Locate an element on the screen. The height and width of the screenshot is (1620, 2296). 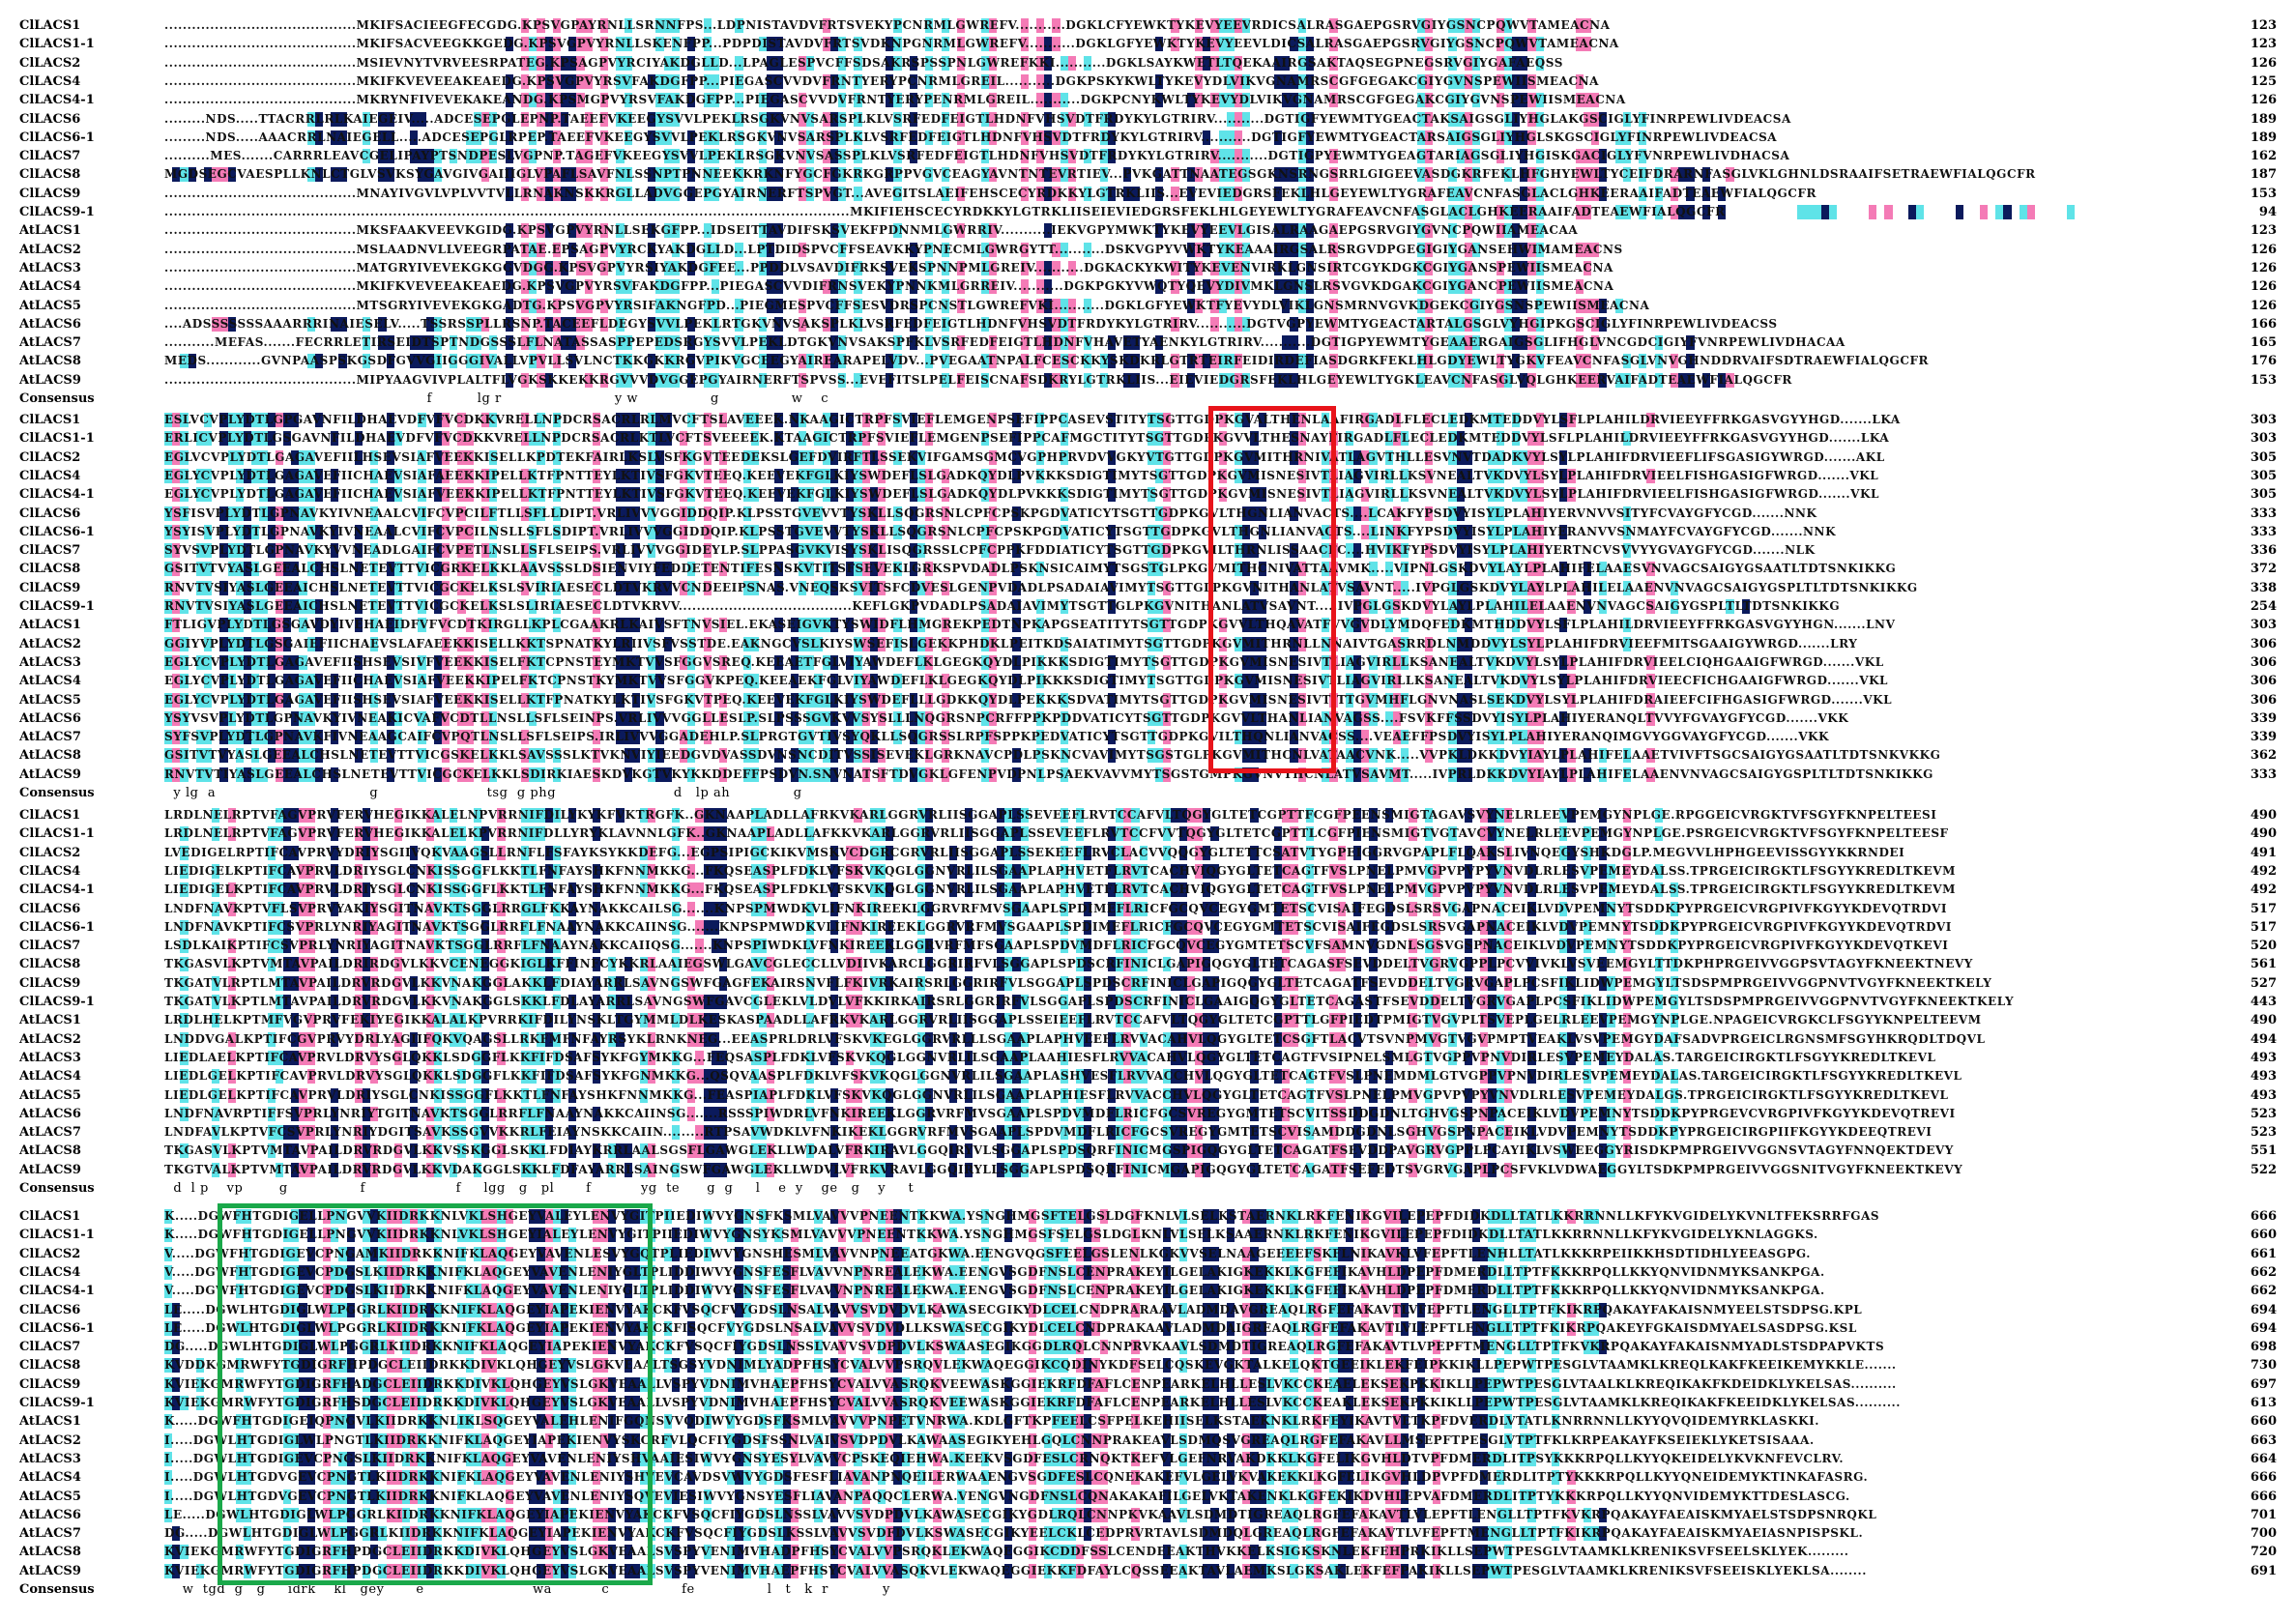
sequence-name: AtLACS5 is located at coordinates (50, 700).